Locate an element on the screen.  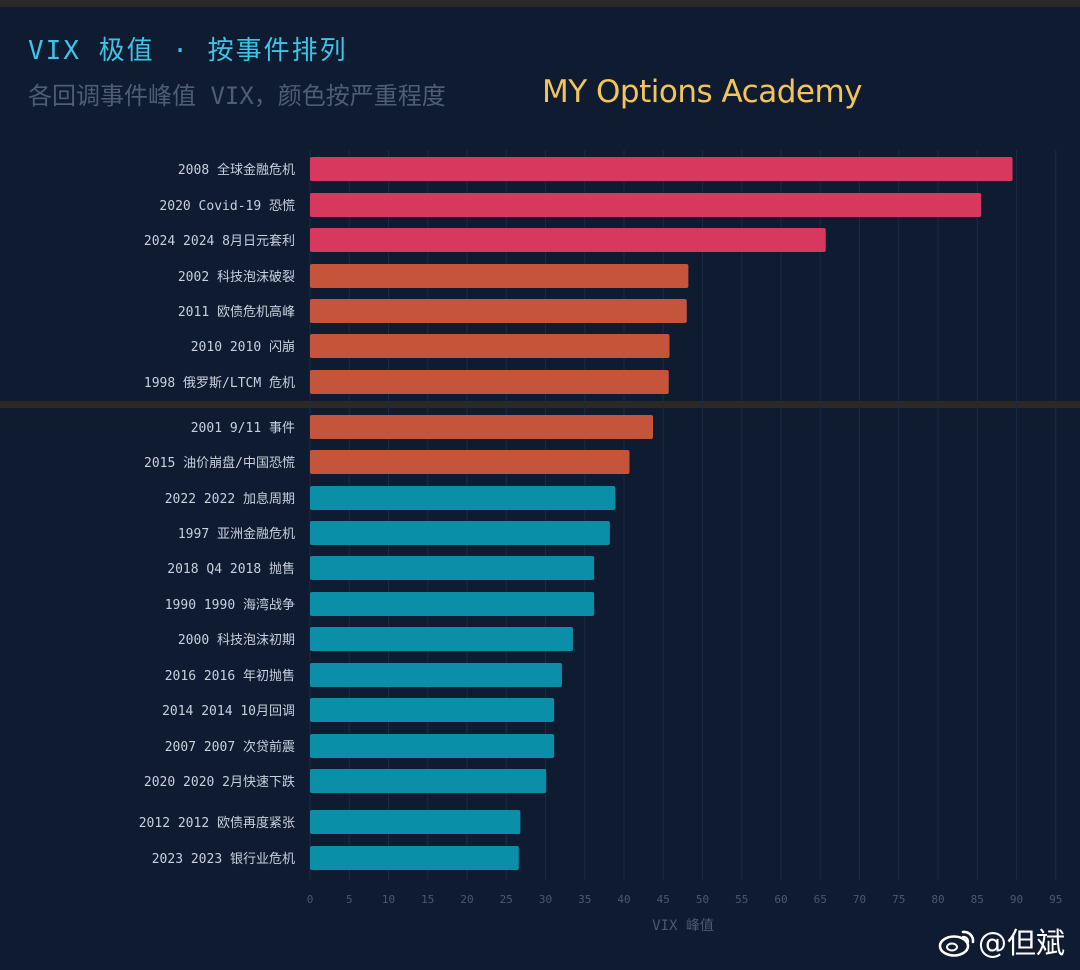
category-label: 2008 全球金融危机 is located at coordinates (236, 170).